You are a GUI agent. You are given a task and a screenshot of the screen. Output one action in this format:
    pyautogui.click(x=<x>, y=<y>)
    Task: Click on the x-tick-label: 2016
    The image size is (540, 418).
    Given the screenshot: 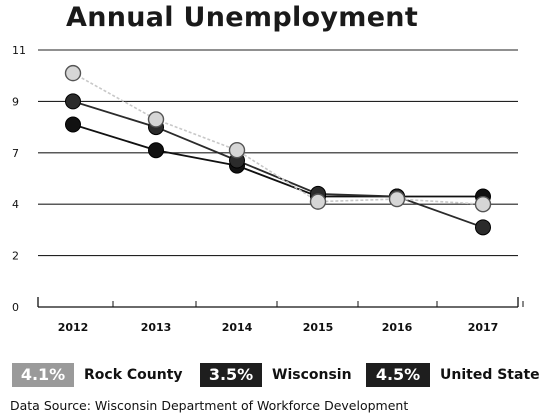 What is the action you would take?
    pyautogui.click(x=397, y=327)
    